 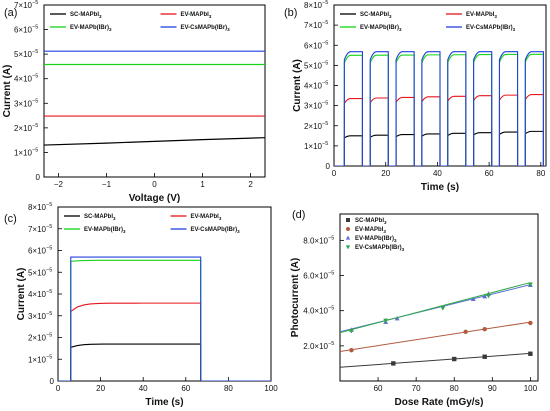 I want to click on x-tick-label: 20, so click(x=385, y=173).